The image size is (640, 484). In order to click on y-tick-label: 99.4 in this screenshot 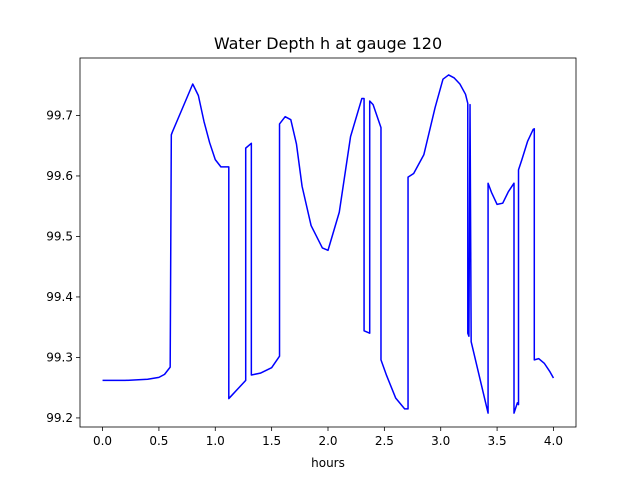, I will do `click(59, 297)`.